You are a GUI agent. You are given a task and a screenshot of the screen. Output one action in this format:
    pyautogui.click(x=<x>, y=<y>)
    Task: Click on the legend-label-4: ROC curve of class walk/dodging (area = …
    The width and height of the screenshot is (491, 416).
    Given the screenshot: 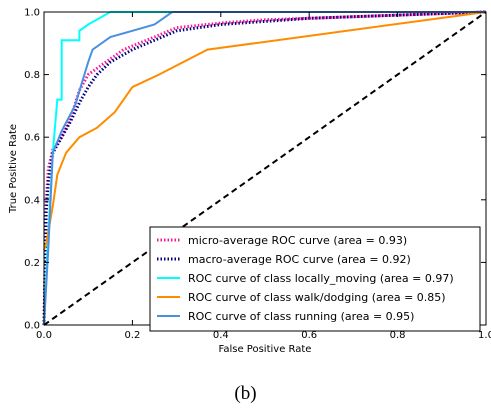 What is the action you would take?
    pyautogui.click(x=317, y=297)
    